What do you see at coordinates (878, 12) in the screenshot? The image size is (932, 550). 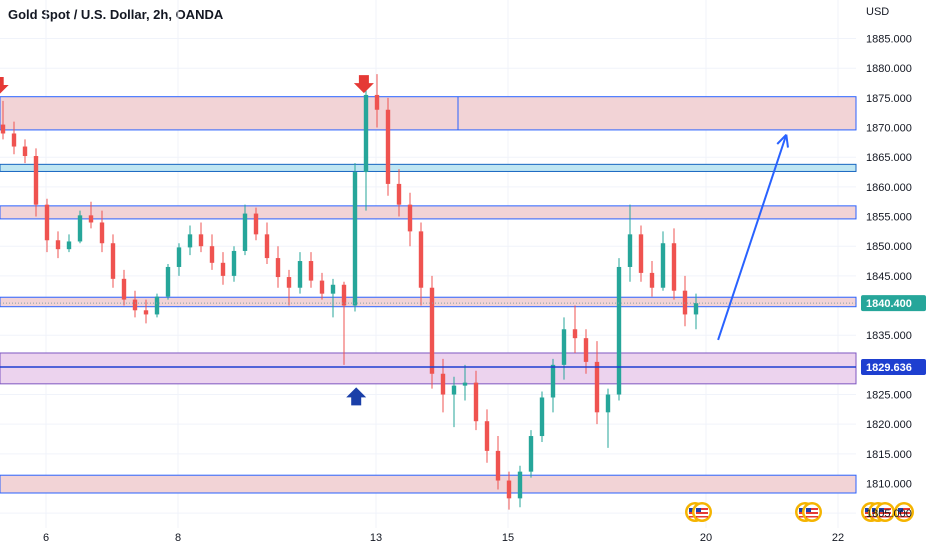 I see `currency-label: USD` at bounding box center [878, 12].